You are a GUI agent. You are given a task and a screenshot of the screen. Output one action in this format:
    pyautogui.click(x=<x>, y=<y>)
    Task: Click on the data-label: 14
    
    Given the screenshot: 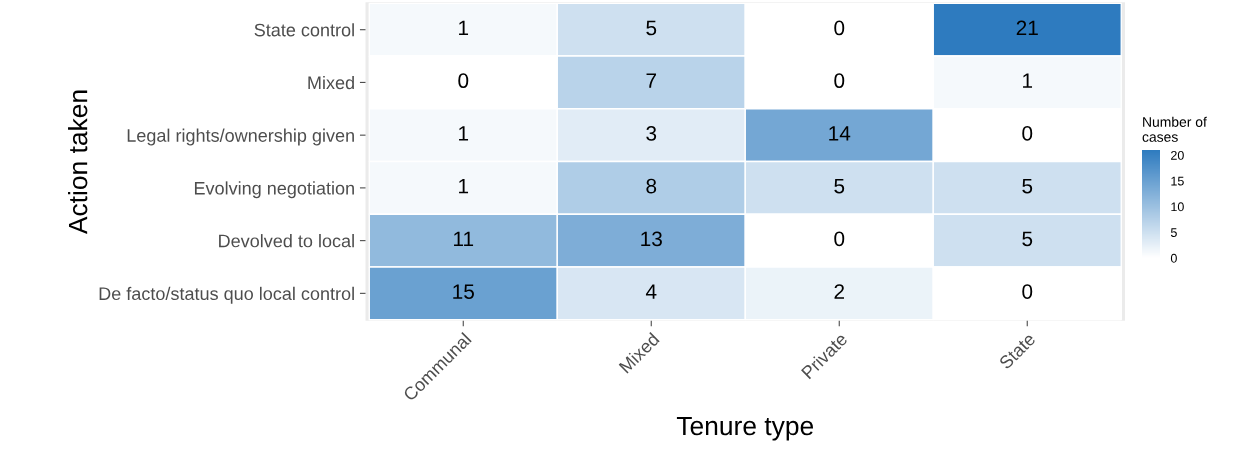 What is the action you would take?
    pyautogui.click(x=840, y=133)
    